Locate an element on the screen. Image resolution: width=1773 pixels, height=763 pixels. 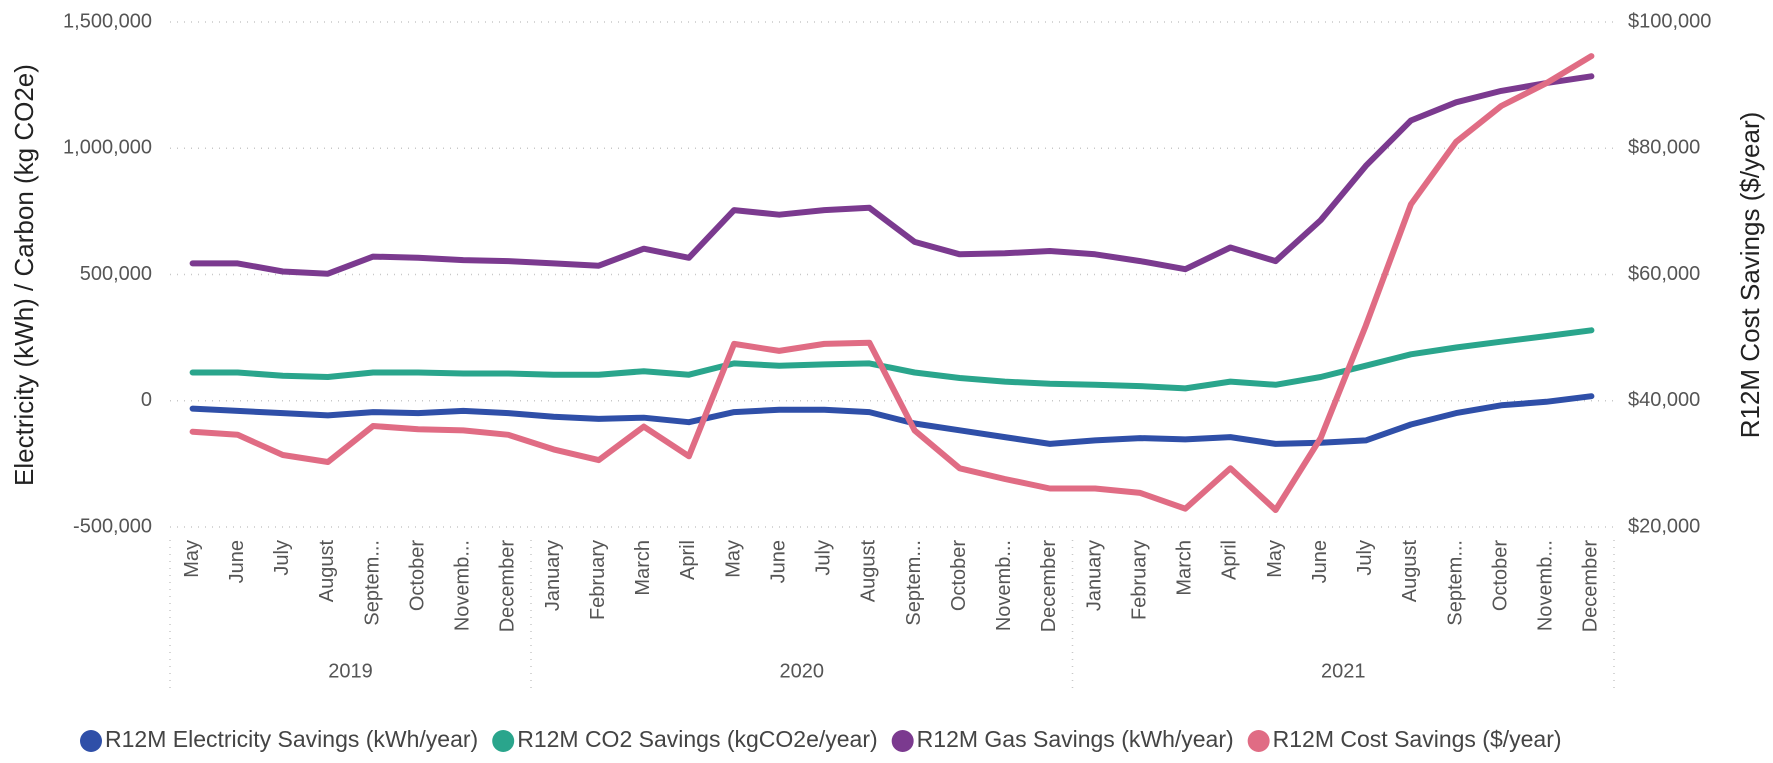
y-tick-label: 500,000 is located at coordinates (116, 274).